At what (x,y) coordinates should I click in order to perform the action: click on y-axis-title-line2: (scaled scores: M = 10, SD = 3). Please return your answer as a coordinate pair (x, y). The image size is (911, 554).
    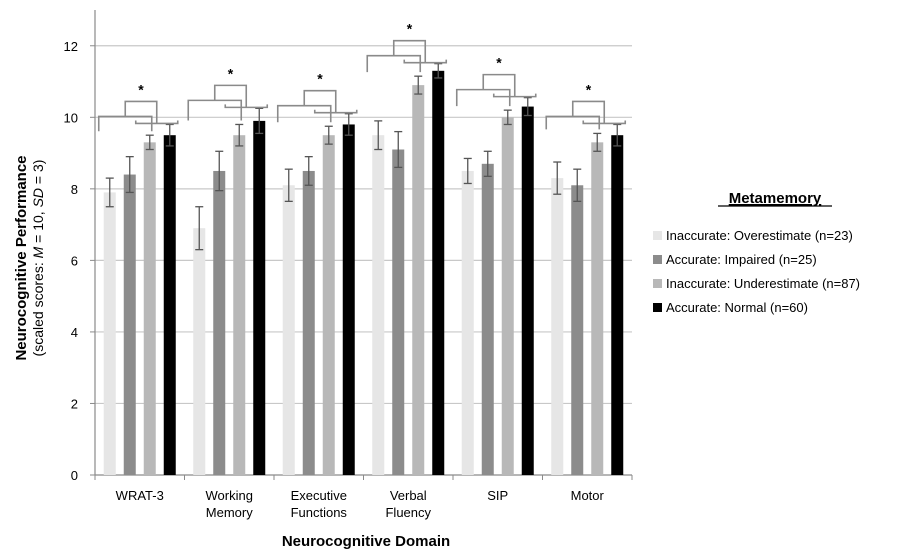
    Looking at the image, I should click on (38, 258).